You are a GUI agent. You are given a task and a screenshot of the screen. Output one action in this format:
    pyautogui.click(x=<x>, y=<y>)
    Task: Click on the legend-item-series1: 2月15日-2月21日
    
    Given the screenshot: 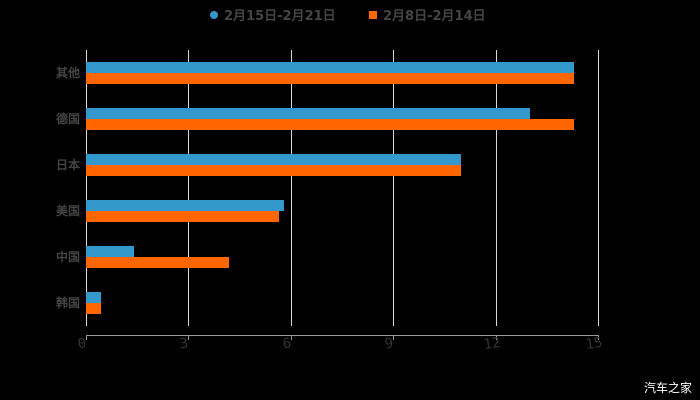 What is the action you would take?
    pyautogui.click(x=273, y=14)
    